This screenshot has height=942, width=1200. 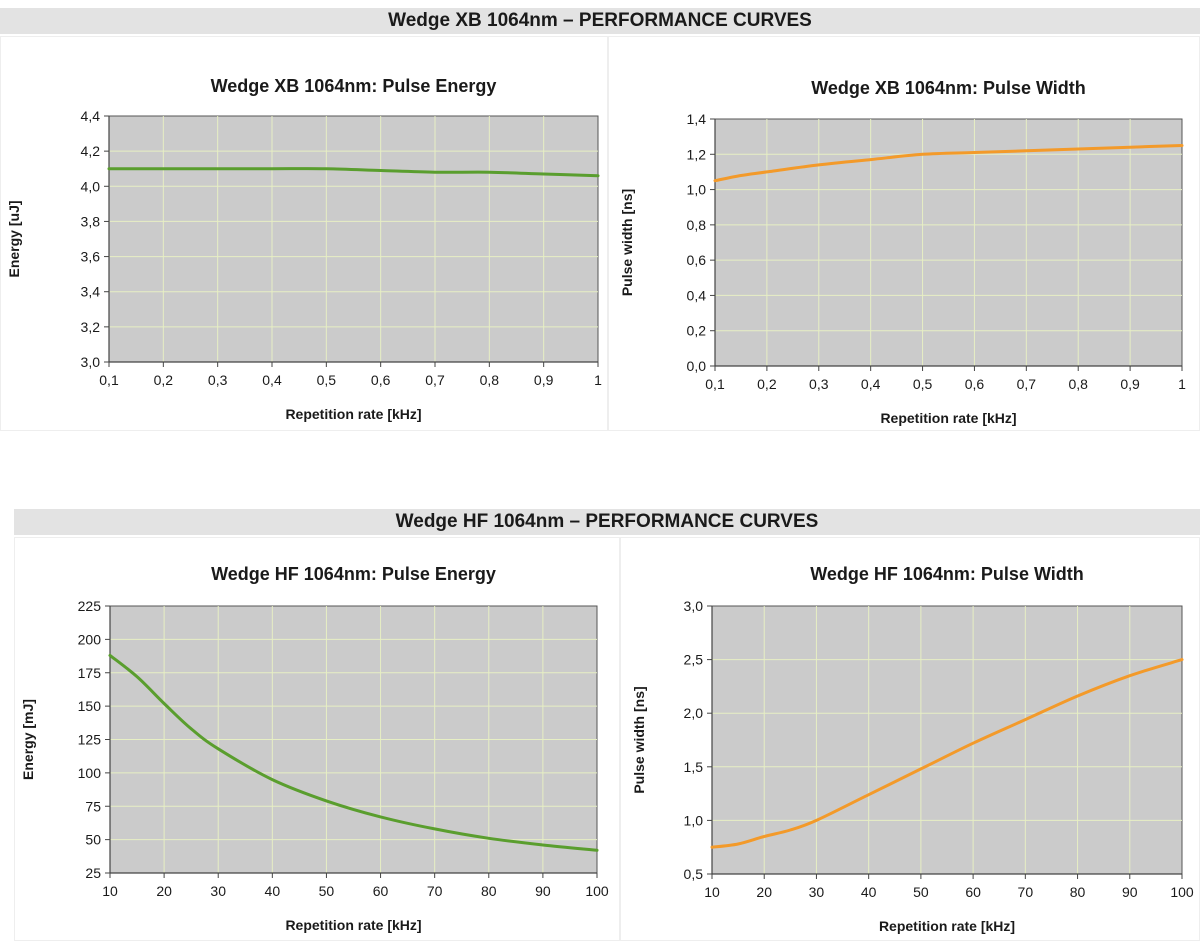 I want to click on y-tick-label: 150, so click(x=90, y=706).